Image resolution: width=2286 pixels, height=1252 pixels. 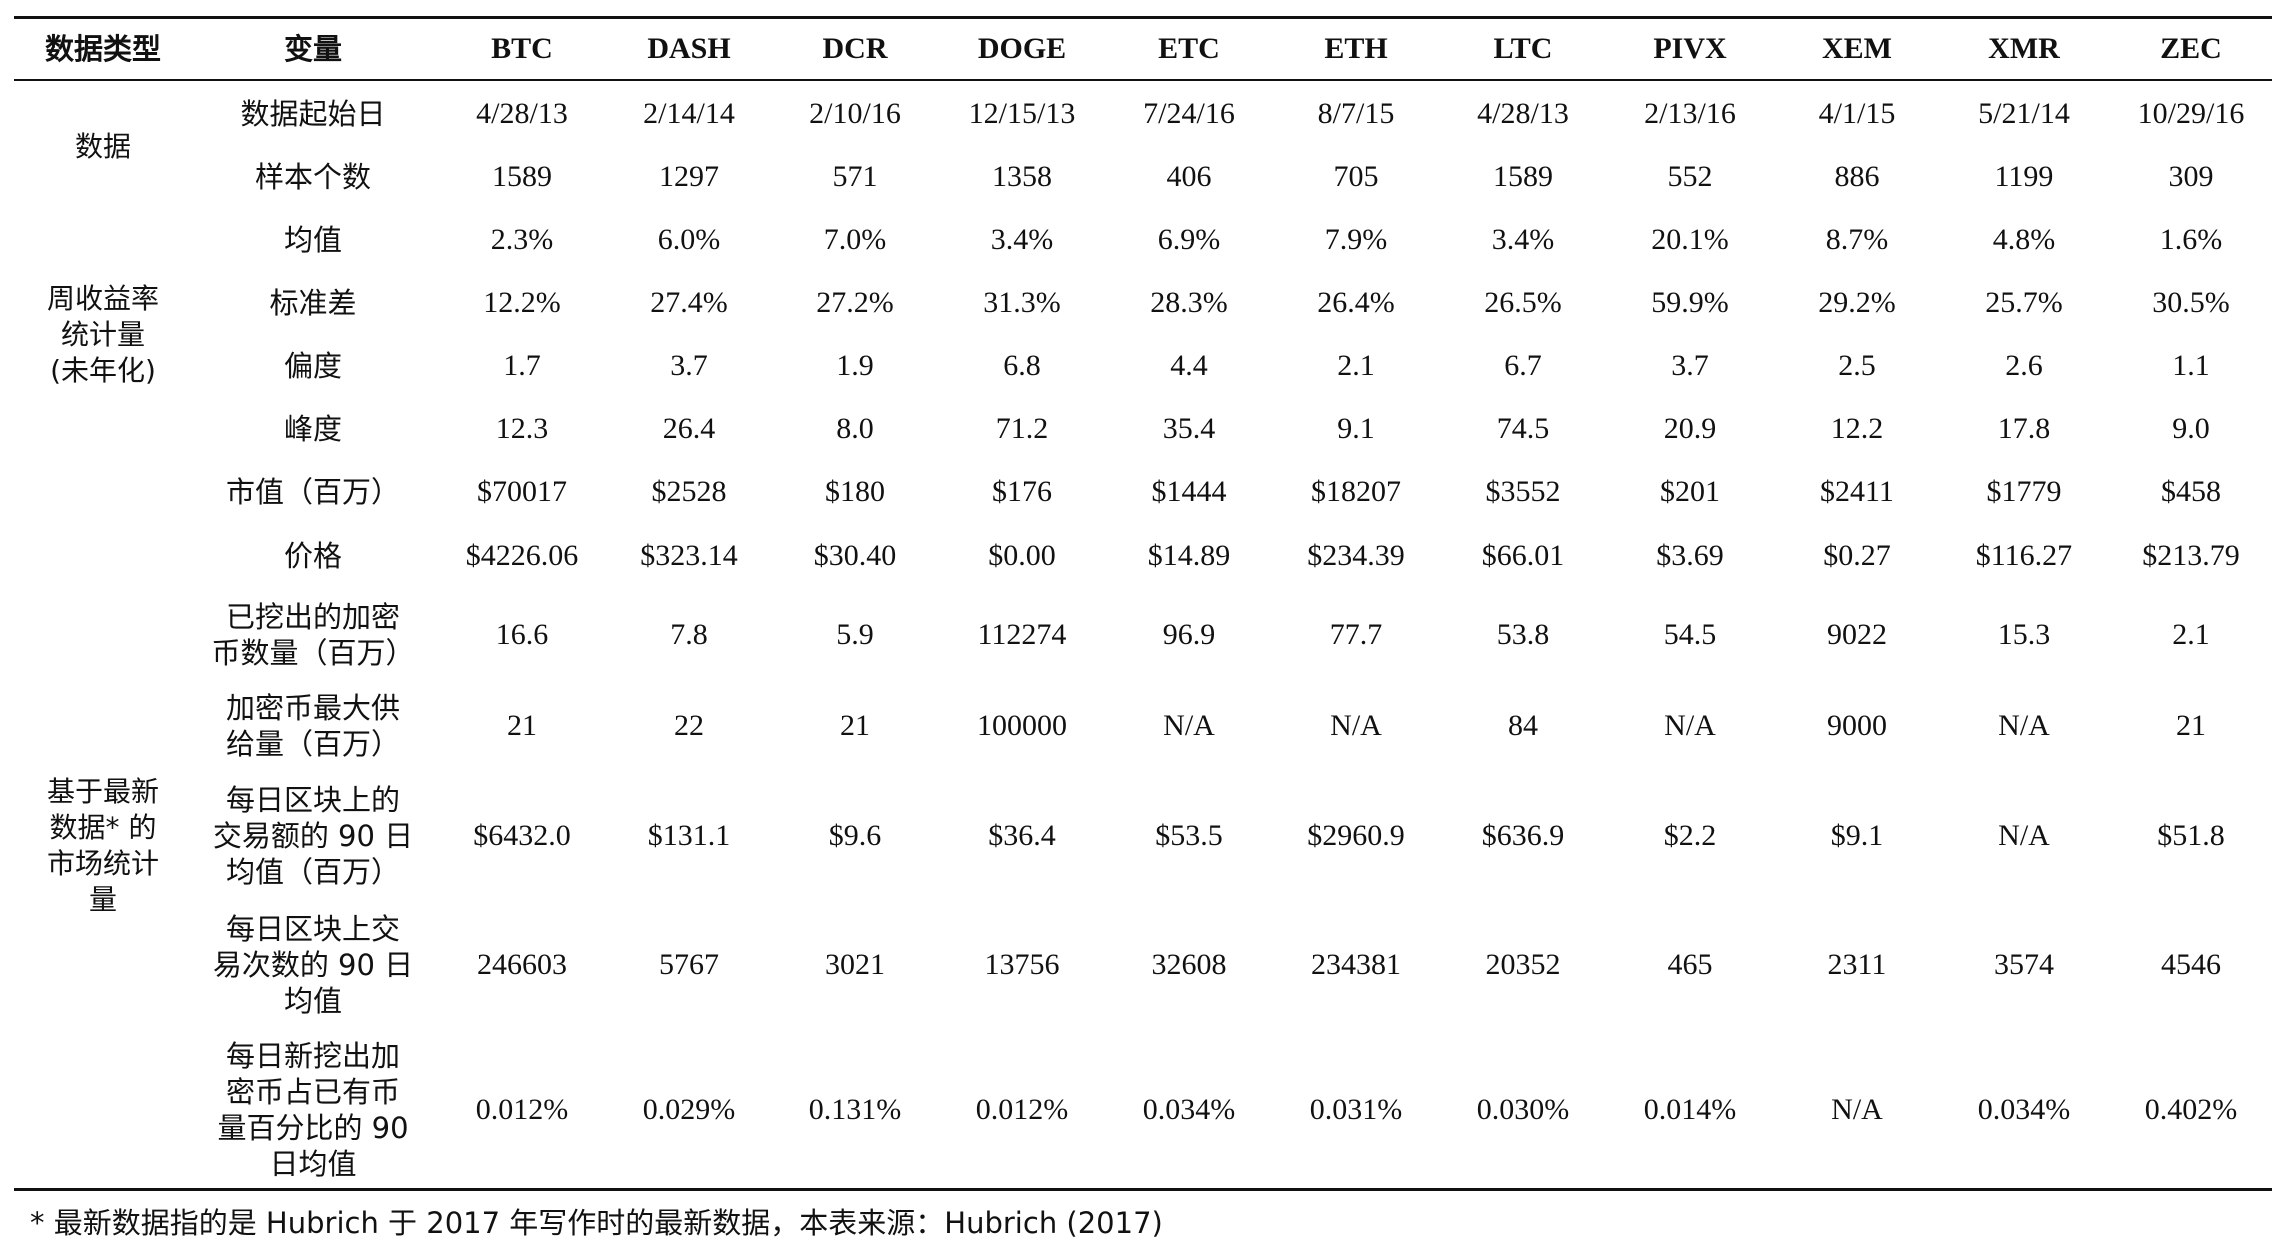 What do you see at coordinates (1690, 48) in the screenshot?
I see `header-coin-pivx: PIVX` at bounding box center [1690, 48].